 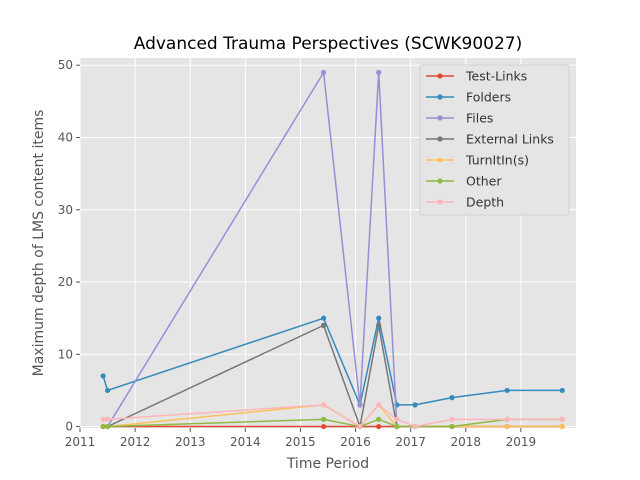 What do you see at coordinates (488, 97) in the screenshot?
I see `legend-label: Folders` at bounding box center [488, 97].